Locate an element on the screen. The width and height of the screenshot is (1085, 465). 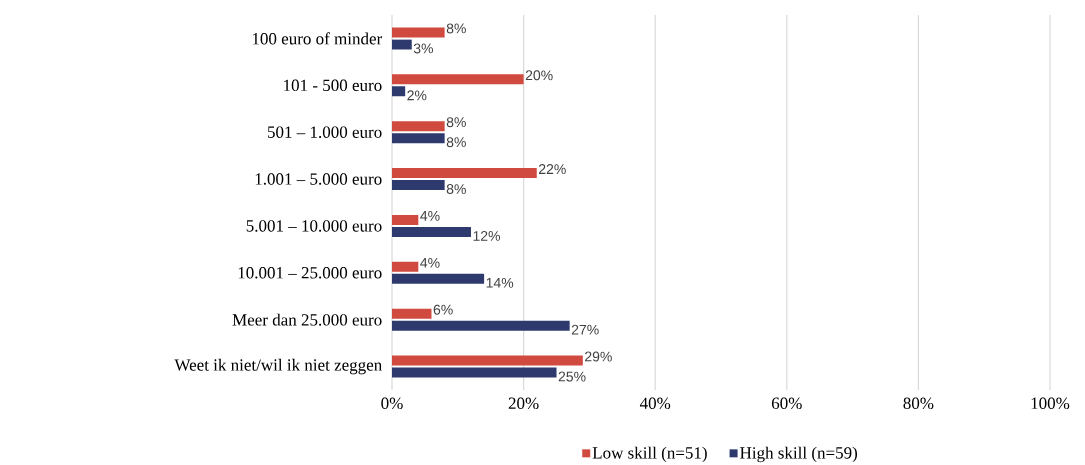
y-tick-label: 10.001 – 25.000 euro is located at coordinates (310, 273).